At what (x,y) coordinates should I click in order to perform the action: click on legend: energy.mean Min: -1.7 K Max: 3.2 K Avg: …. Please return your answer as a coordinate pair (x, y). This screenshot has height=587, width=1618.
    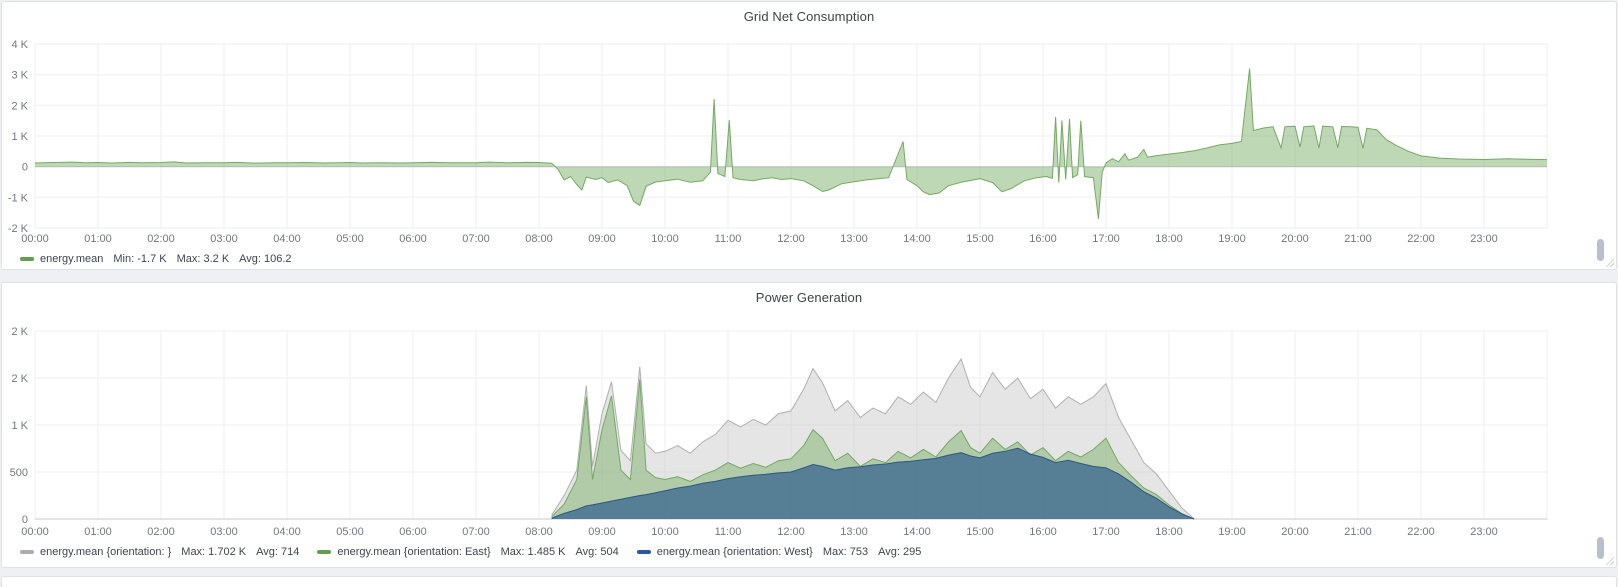
    Looking at the image, I should click on (818, 259).